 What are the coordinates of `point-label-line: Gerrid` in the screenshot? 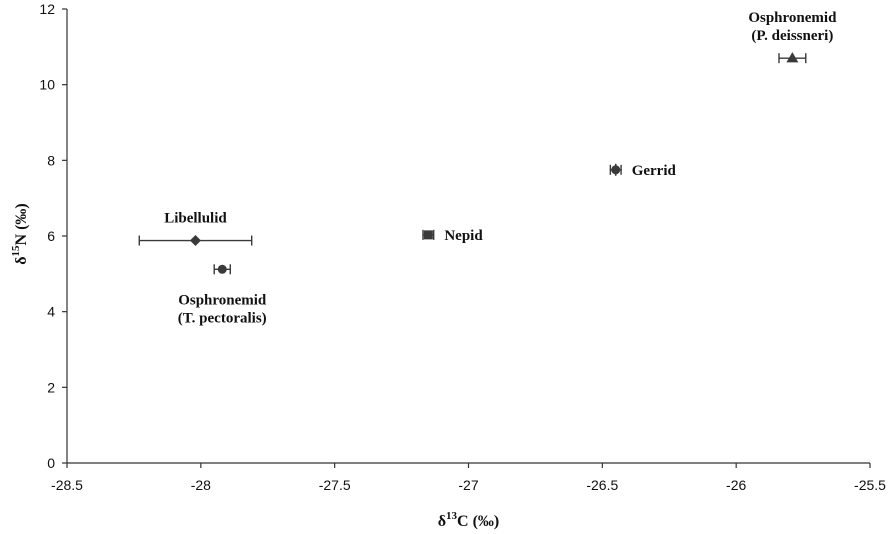 It's located at (654, 171).